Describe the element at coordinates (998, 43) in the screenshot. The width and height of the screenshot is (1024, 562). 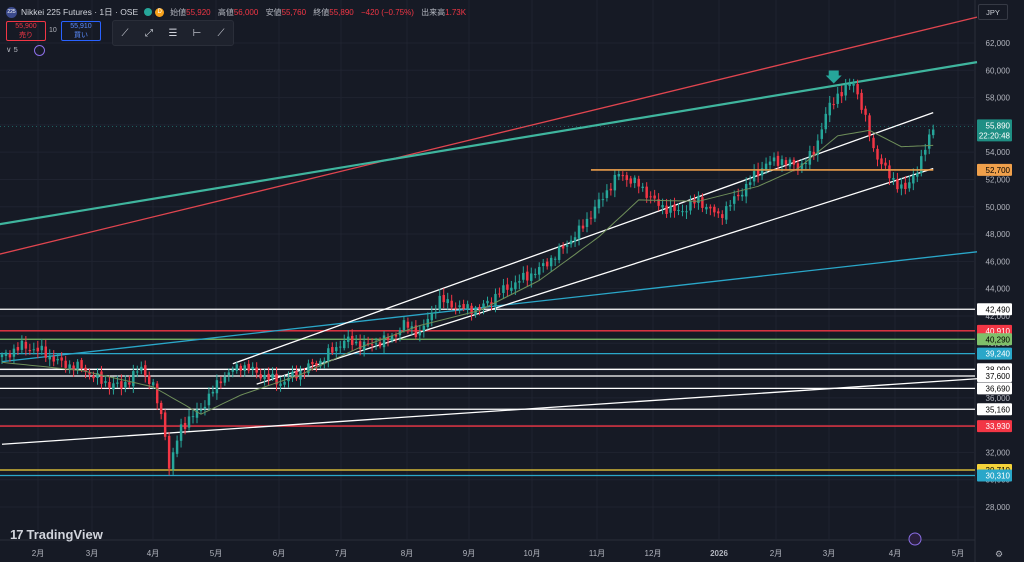
I see `y-tick-label: 62,000` at that location.